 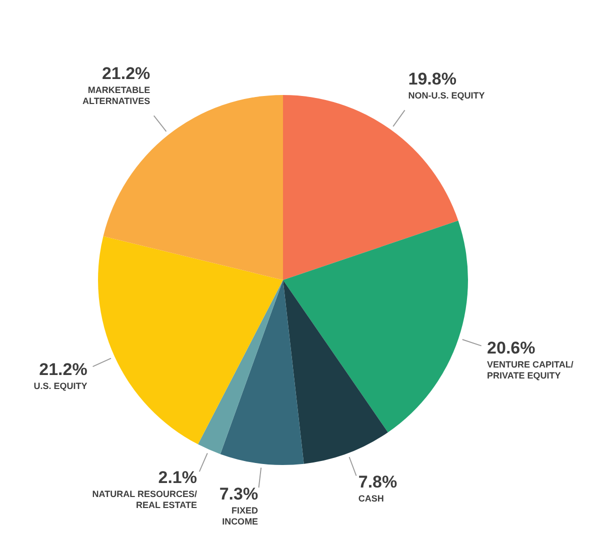 What do you see at coordinates (446, 95) in the screenshot?
I see `slice-label: NON-U.S. EQUITY` at bounding box center [446, 95].